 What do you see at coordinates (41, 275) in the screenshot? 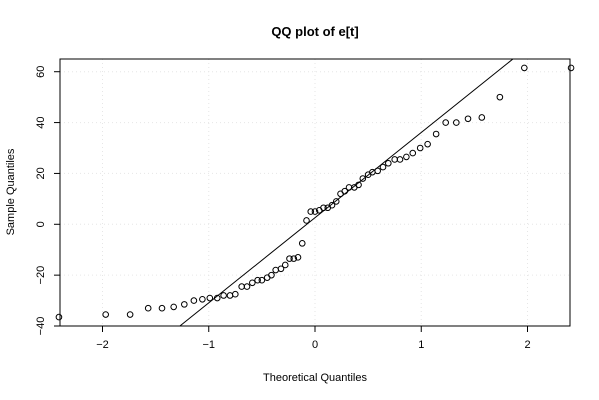
I see `y-tick-label: −20` at bounding box center [41, 275].